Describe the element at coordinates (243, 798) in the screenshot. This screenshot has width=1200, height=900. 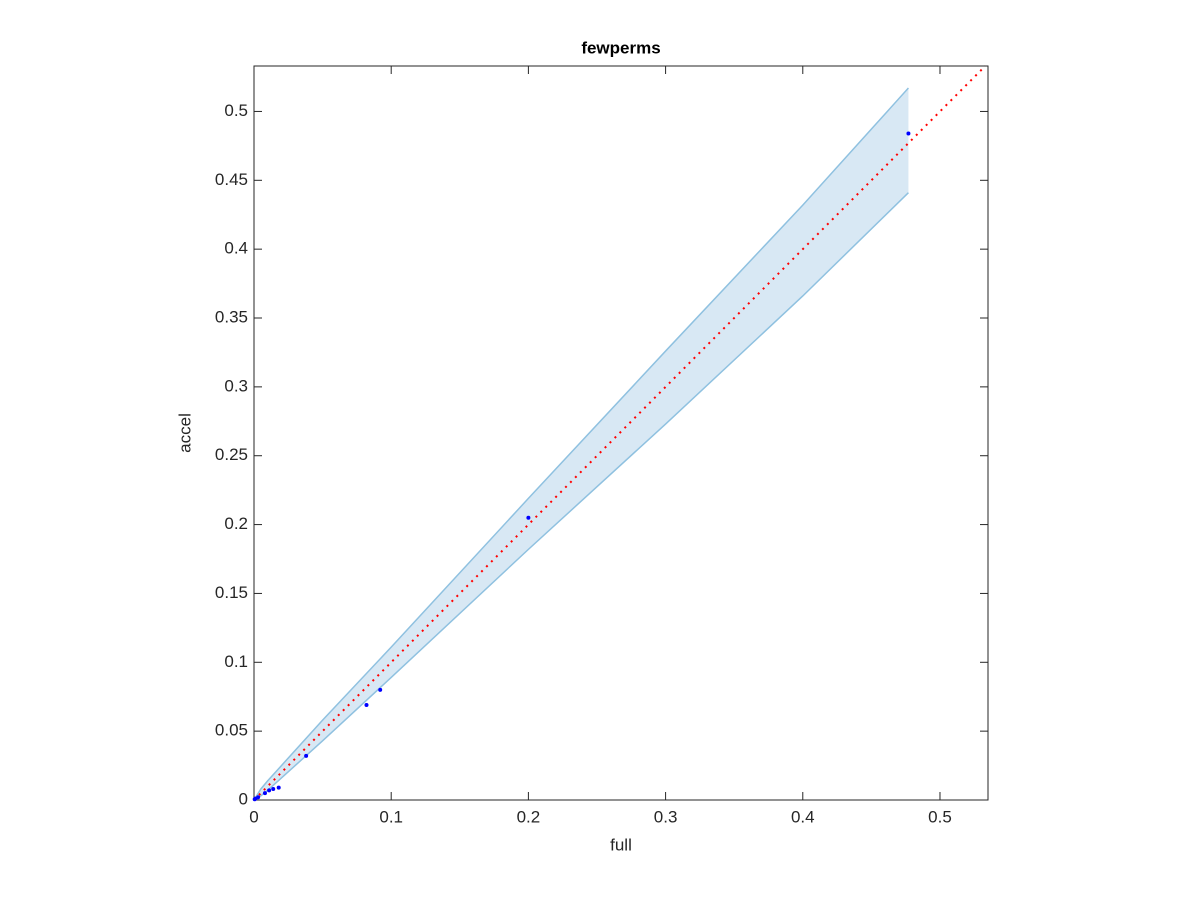
I see `y-tick-label: 0` at that location.